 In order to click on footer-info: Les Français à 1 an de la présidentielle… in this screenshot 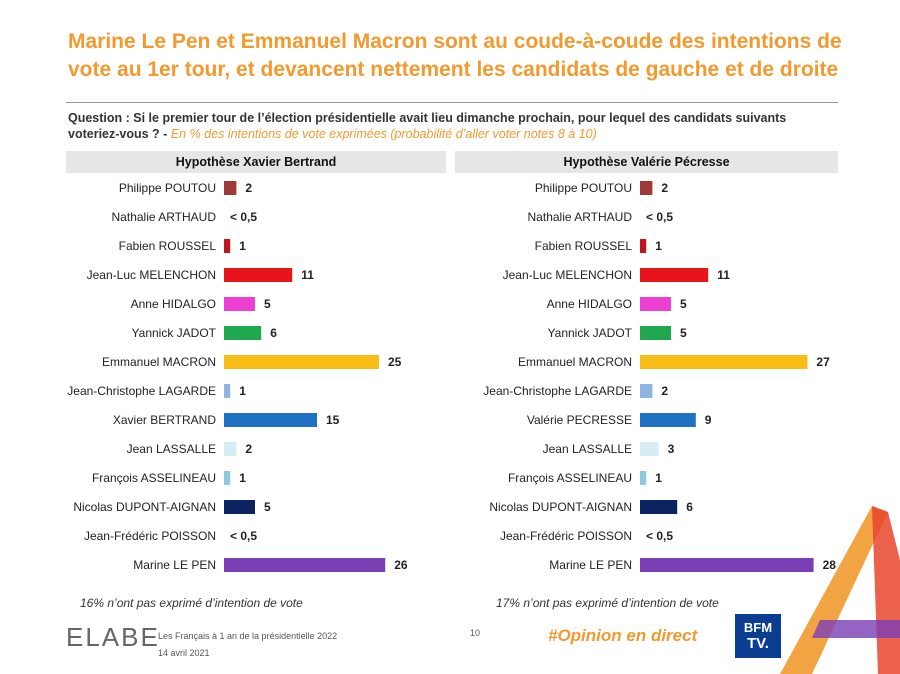, I will do `click(247, 645)`.